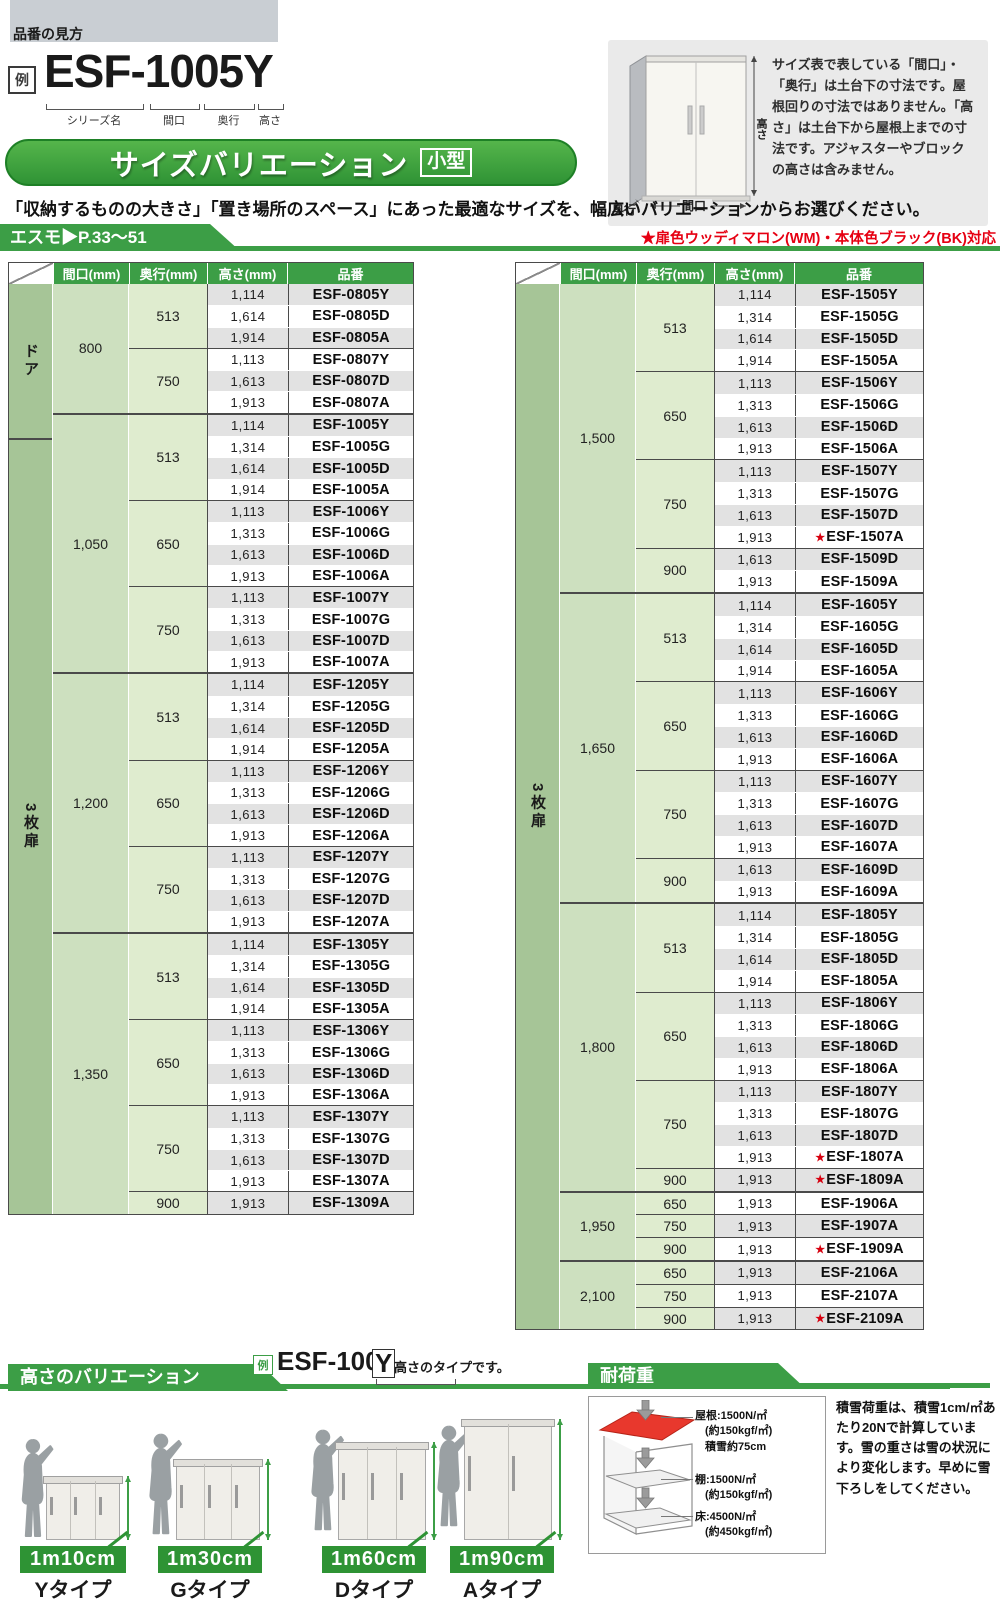  I want to click on table-row: 1,913 ESF-1206A, so click(310, 835).